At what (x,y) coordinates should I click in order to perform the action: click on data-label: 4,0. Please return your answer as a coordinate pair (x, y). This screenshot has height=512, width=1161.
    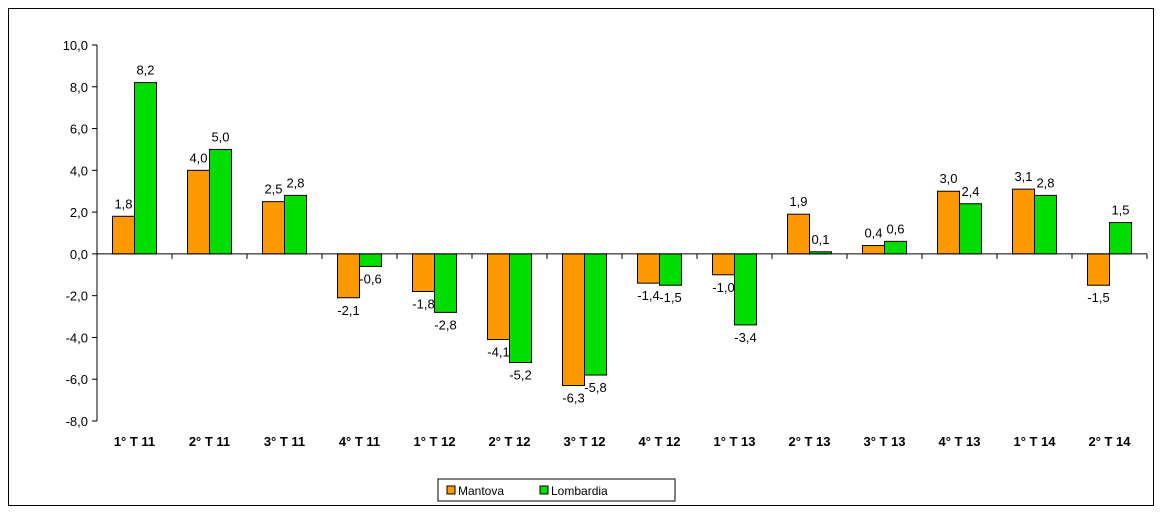
    Looking at the image, I should click on (198, 157).